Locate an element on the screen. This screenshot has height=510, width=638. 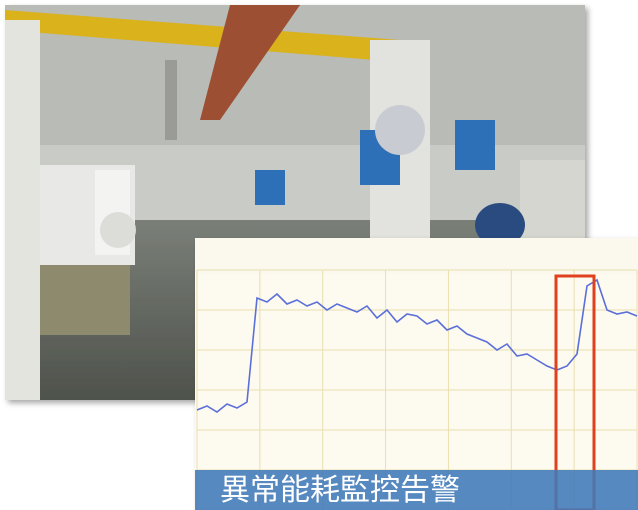
highlight-box is located at coordinates (575, 392).